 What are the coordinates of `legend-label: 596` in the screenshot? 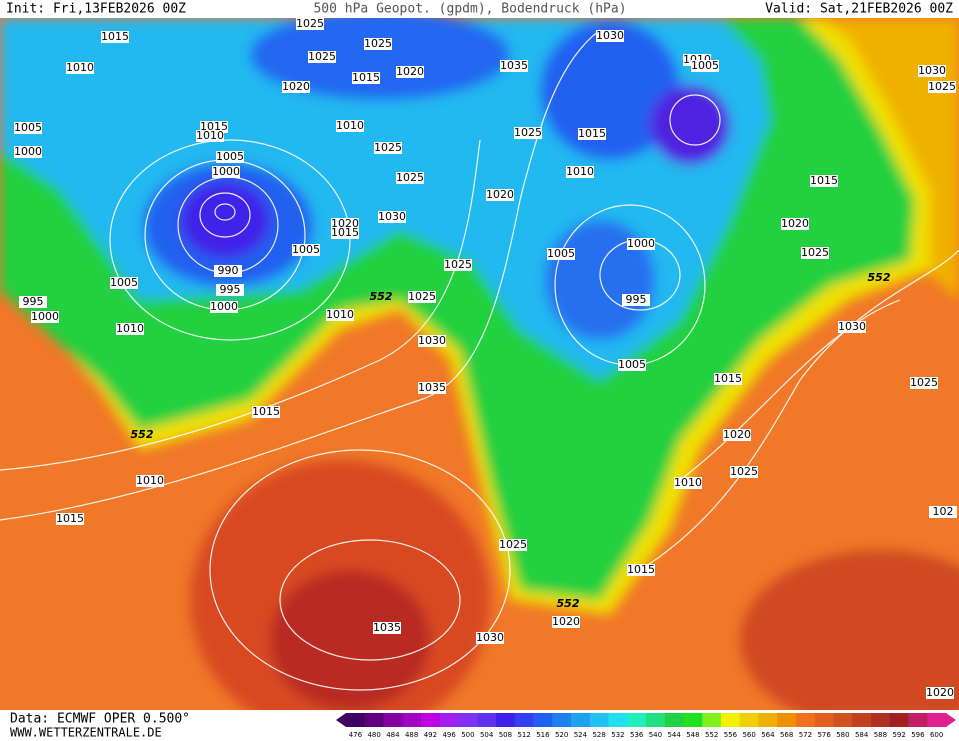 It's located at (918, 735).